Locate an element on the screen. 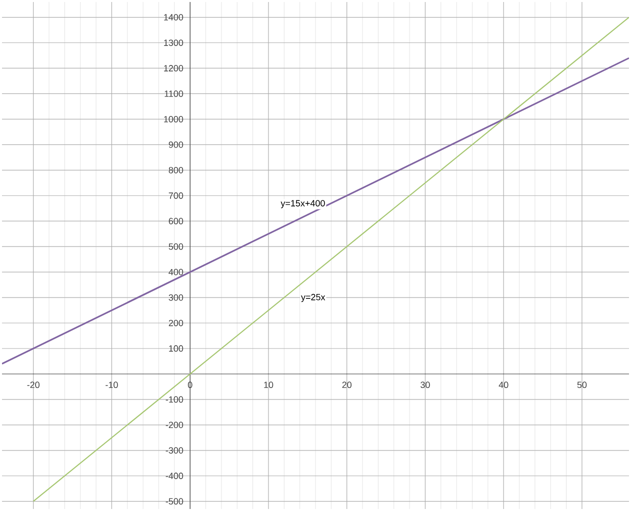 This screenshot has height=511, width=631. y-tick-label: 1300 is located at coordinates (174, 43).